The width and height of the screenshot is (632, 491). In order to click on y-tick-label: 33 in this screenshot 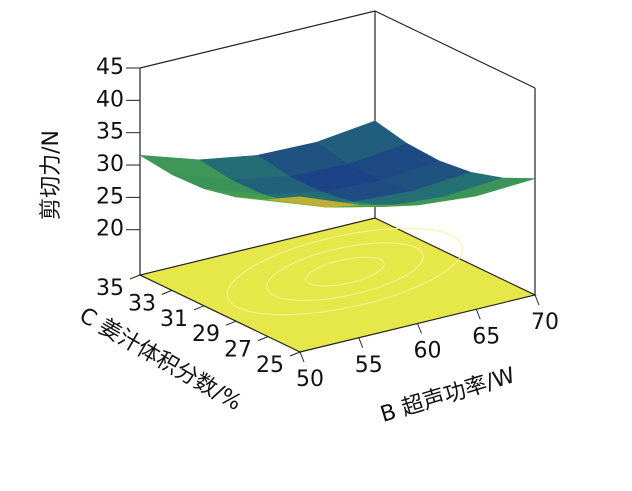, I will do `click(142, 303)`.